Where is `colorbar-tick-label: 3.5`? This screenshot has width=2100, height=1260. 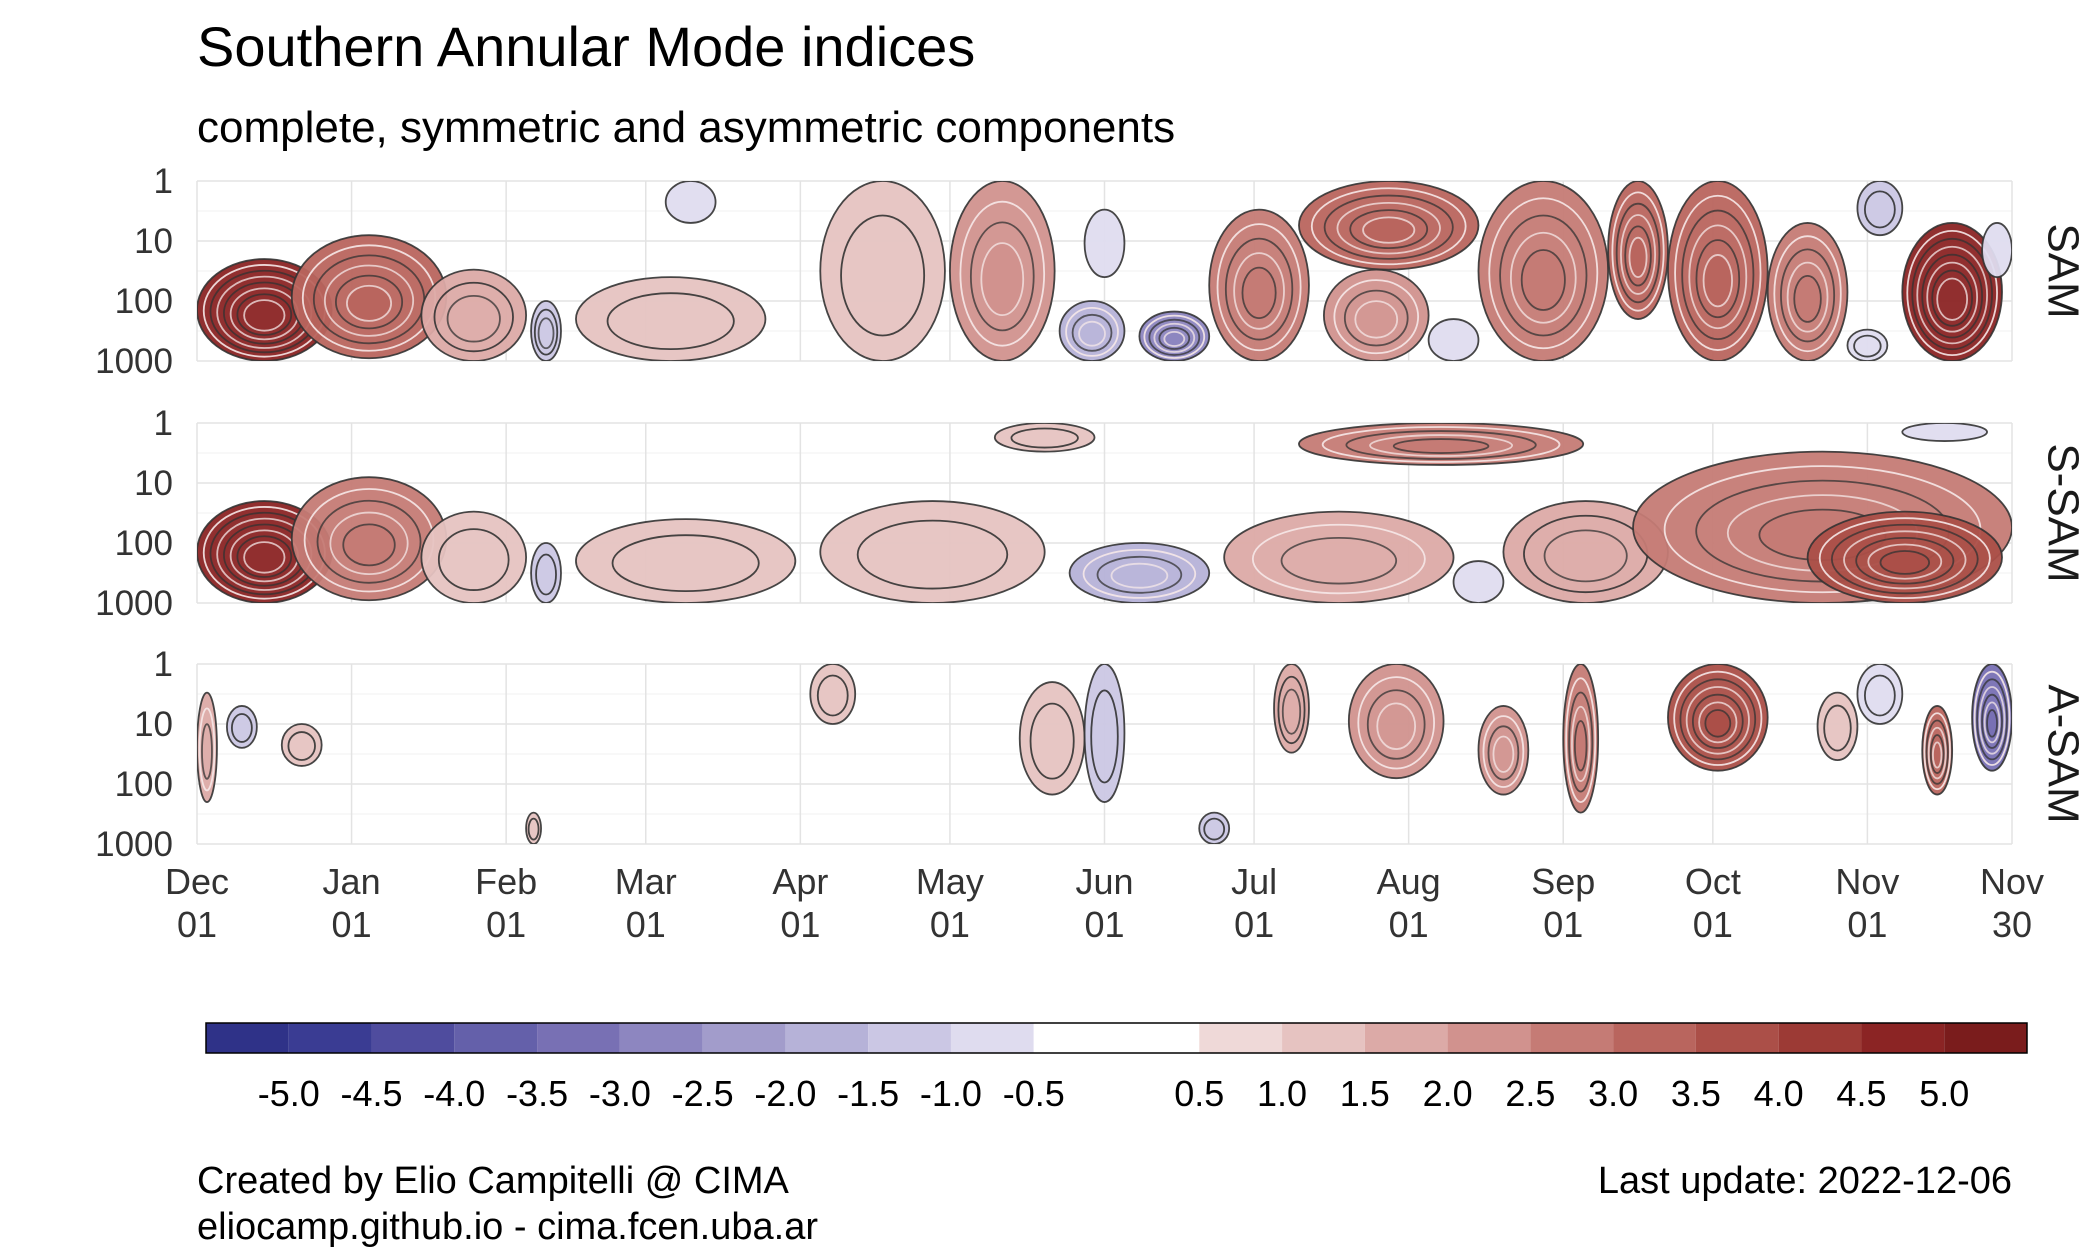 colorbar-tick-label: 3.5 is located at coordinates (1696, 1093).